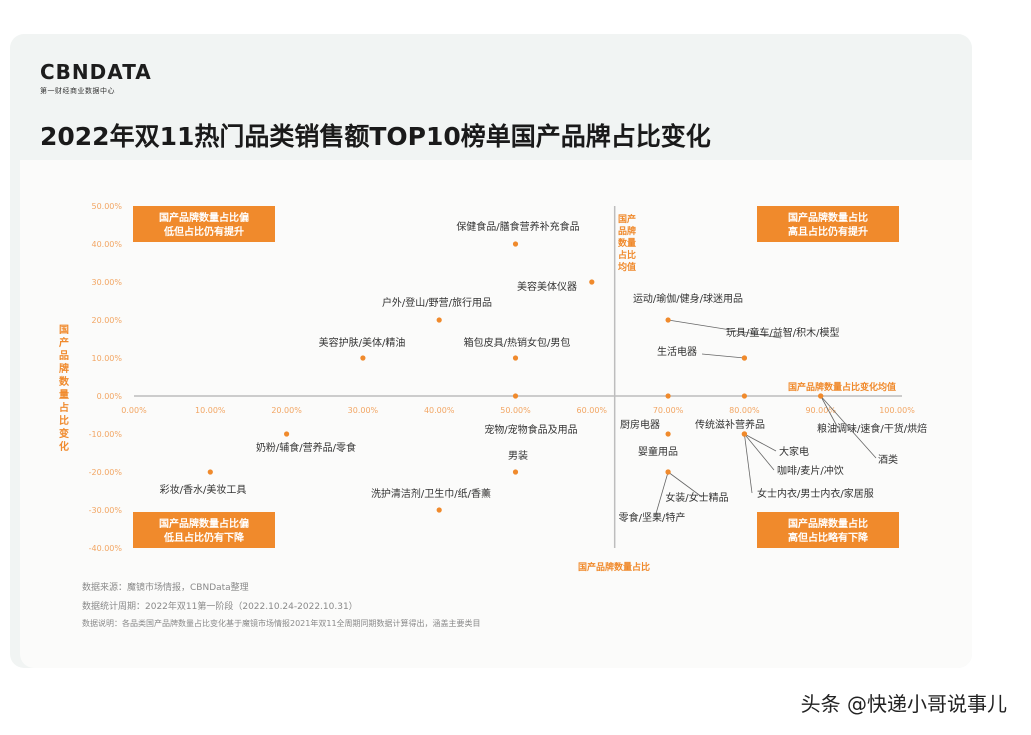 The image size is (1031, 735). I want to click on y-axis-title-char: 化, so click(64, 446).